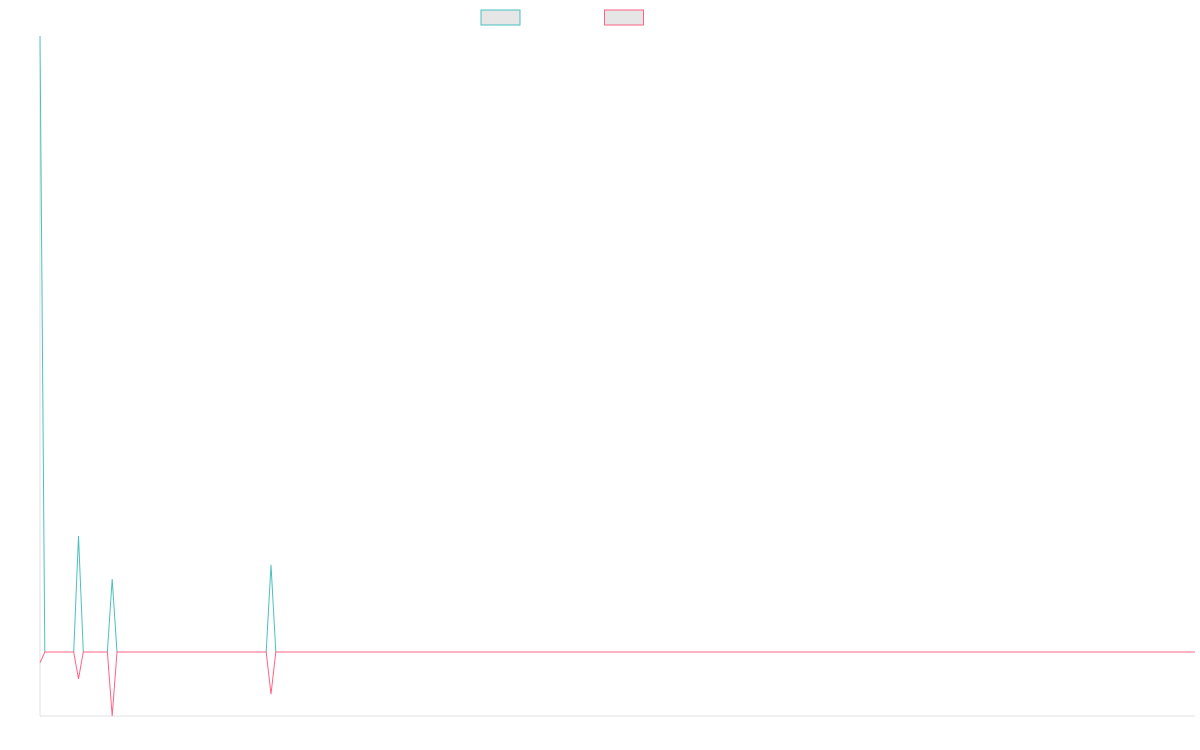  What do you see at coordinates (617, 684) in the screenshot?
I see `data-line` at bounding box center [617, 684].